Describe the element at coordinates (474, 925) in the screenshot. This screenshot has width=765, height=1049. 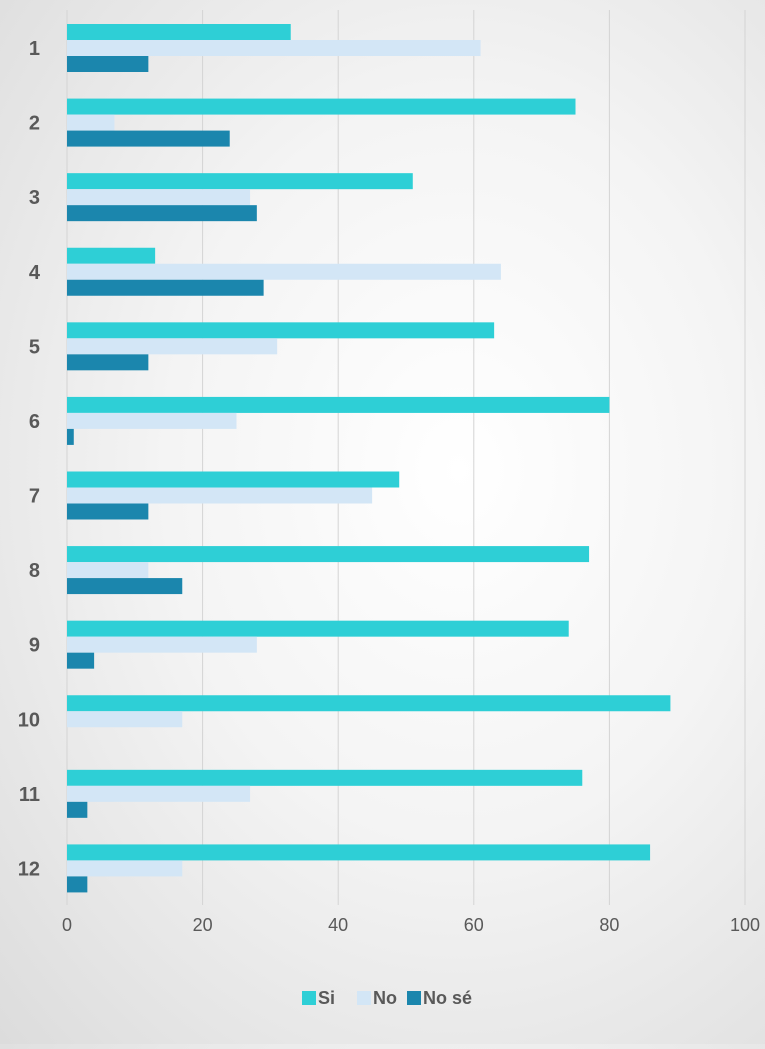
I see `x-tick-label: 60` at that location.